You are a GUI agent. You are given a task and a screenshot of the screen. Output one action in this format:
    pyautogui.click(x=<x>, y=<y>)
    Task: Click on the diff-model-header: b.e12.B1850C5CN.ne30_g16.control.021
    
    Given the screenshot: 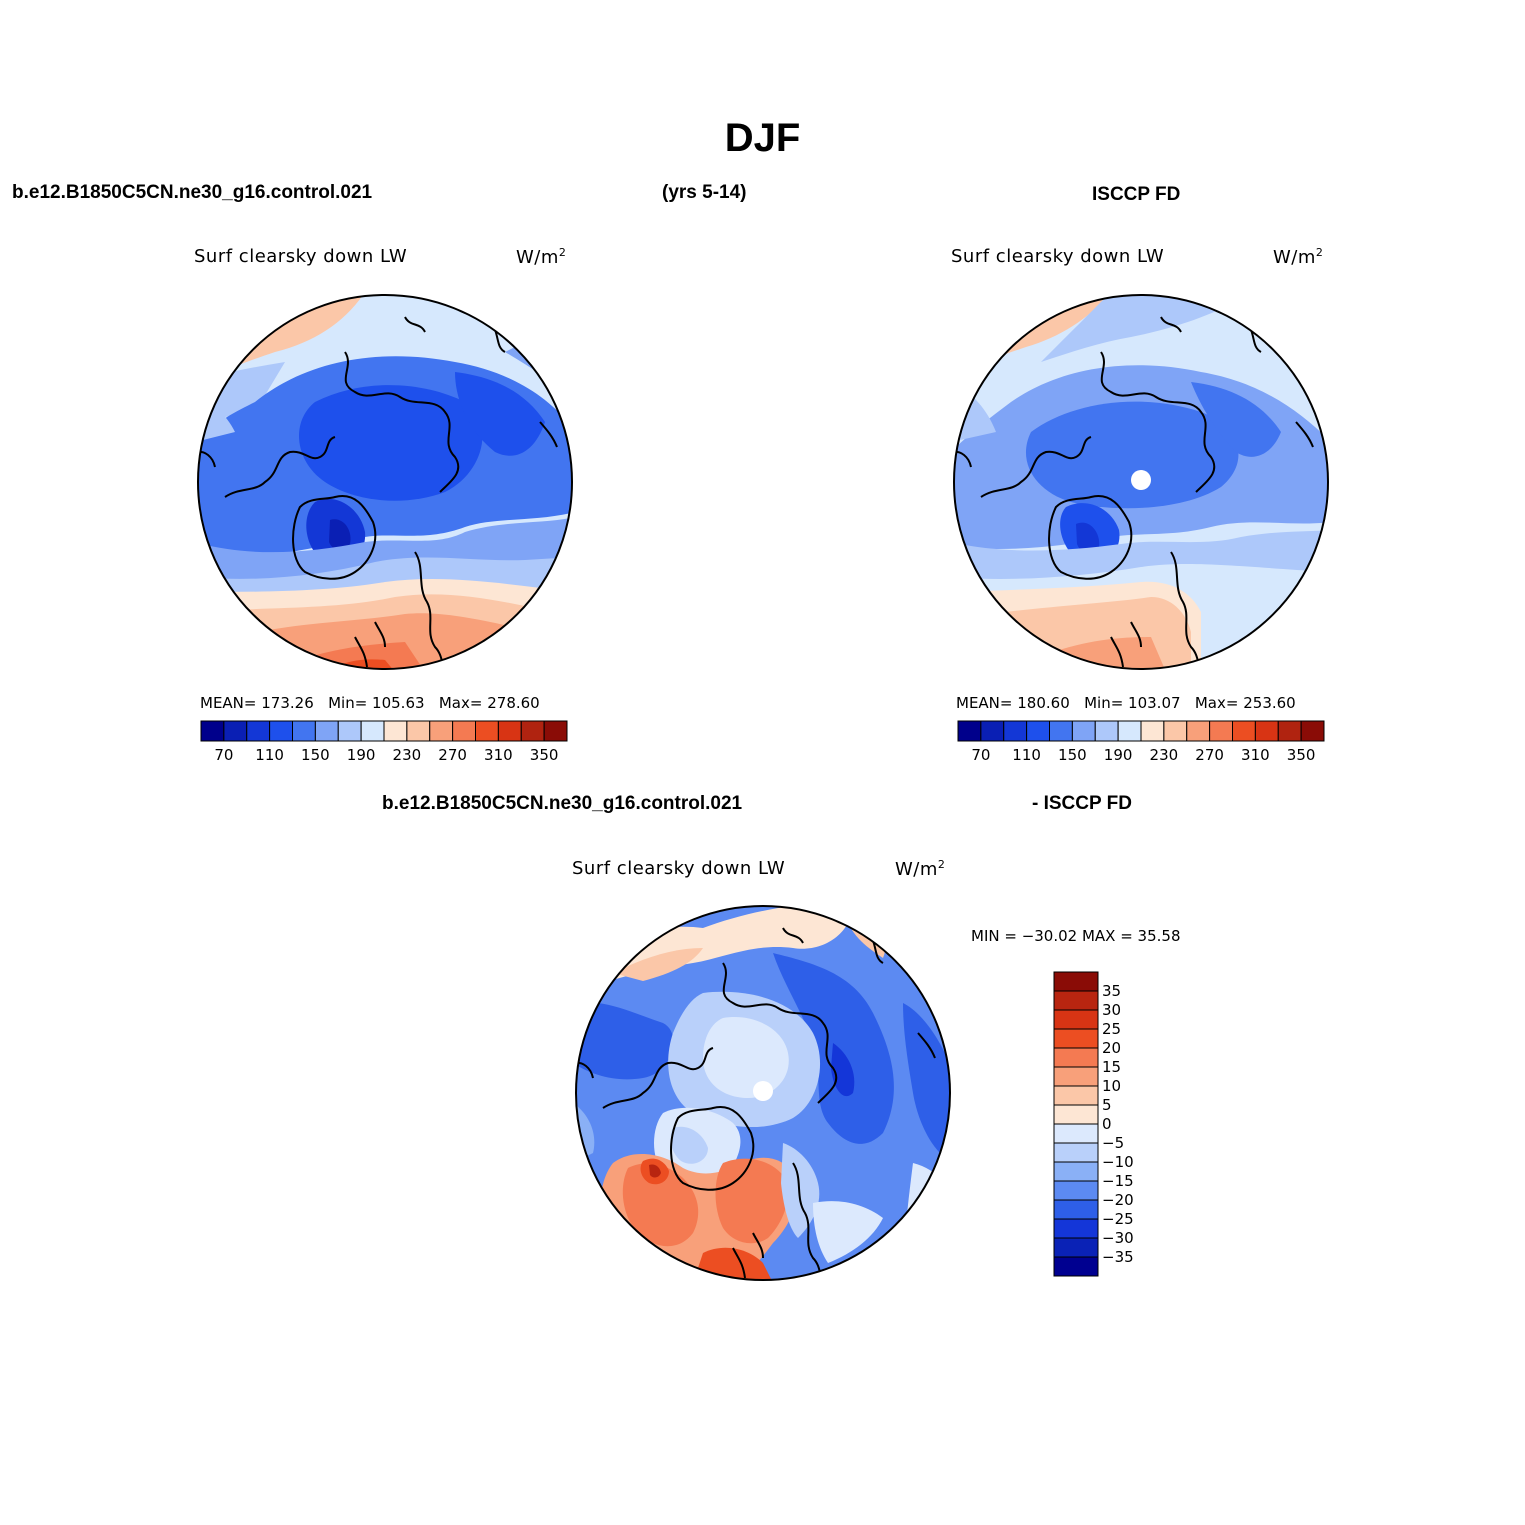 What is the action you would take?
    pyautogui.click(x=562, y=803)
    